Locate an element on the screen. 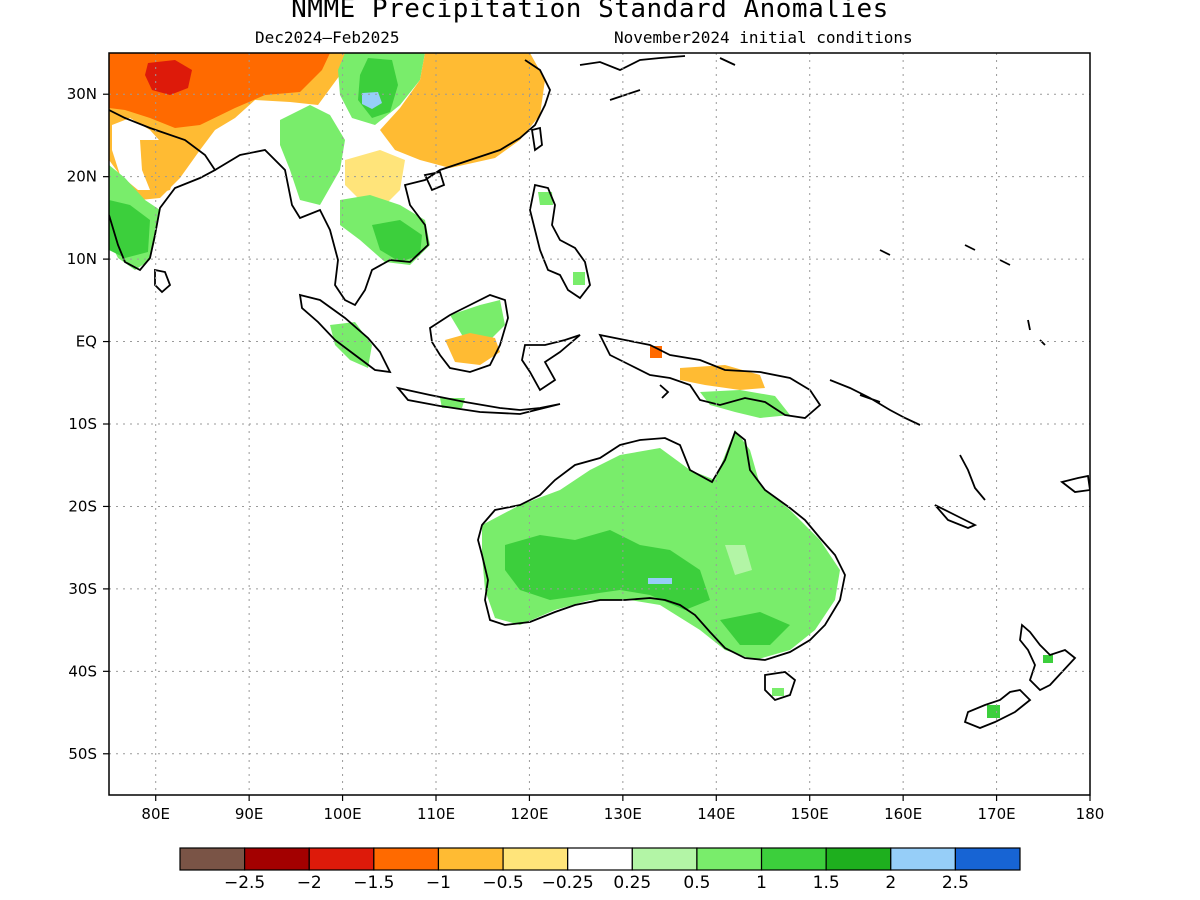  colorbar-label: −0.25 is located at coordinates (568, 883).